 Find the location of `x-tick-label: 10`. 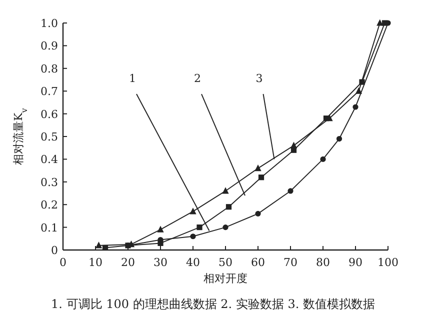

x-tick-label: 10 is located at coordinates (95, 262).